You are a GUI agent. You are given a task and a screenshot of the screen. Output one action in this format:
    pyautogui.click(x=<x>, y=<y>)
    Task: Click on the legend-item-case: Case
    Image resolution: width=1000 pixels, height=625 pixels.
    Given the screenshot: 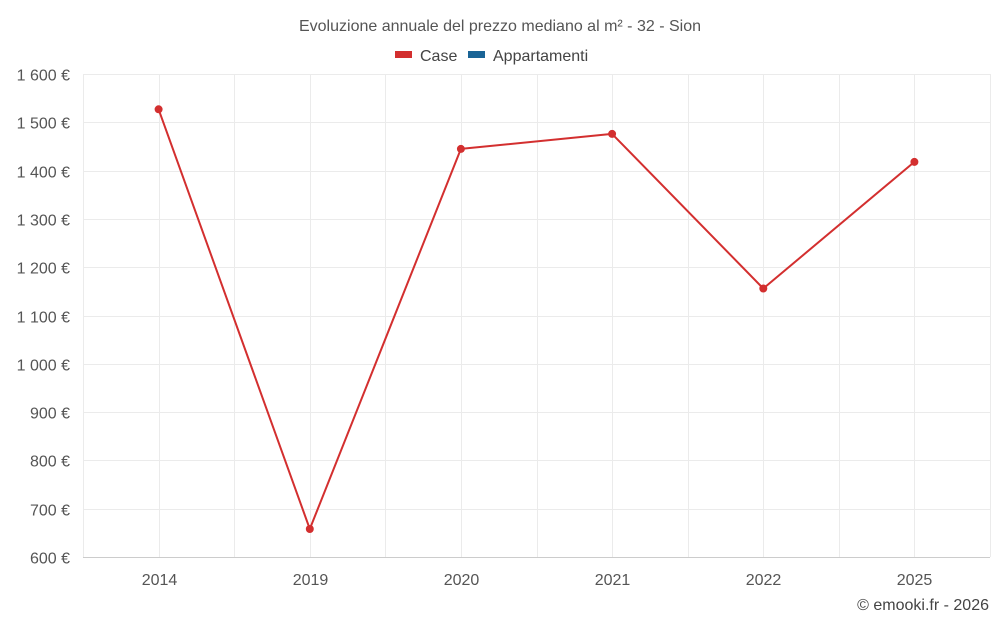 What is the action you would take?
    pyautogui.click(x=426, y=56)
    